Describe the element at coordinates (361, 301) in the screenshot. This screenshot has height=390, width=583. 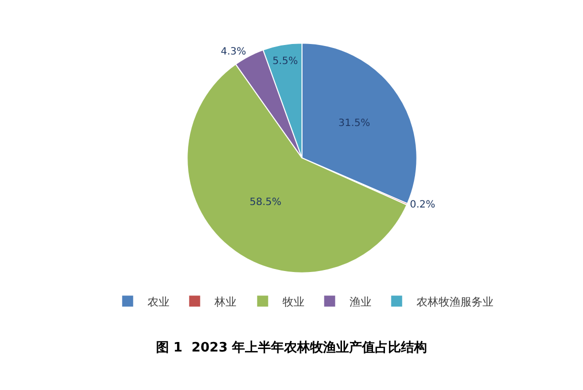
I see `legend-label: 渔业` at that location.